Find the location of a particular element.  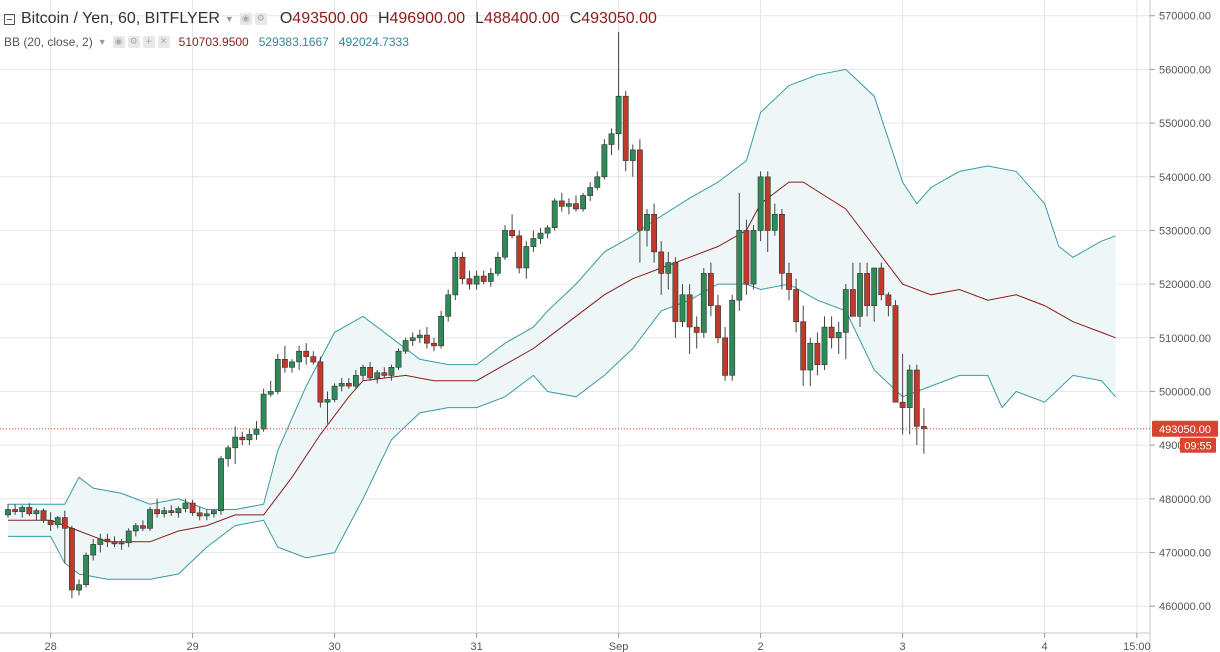

symbol-dropdown-icon: ▼ is located at coordinates (229, 19).